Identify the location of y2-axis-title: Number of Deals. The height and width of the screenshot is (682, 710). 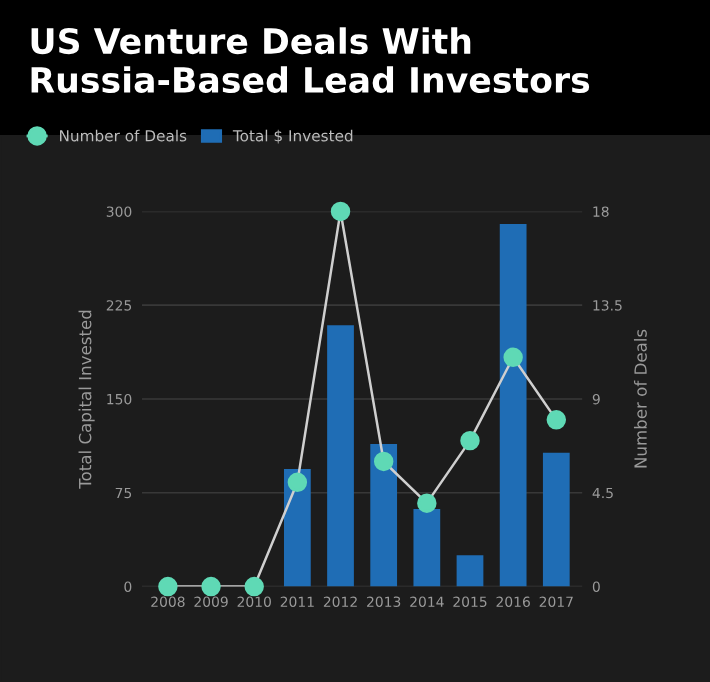
(640, 398).